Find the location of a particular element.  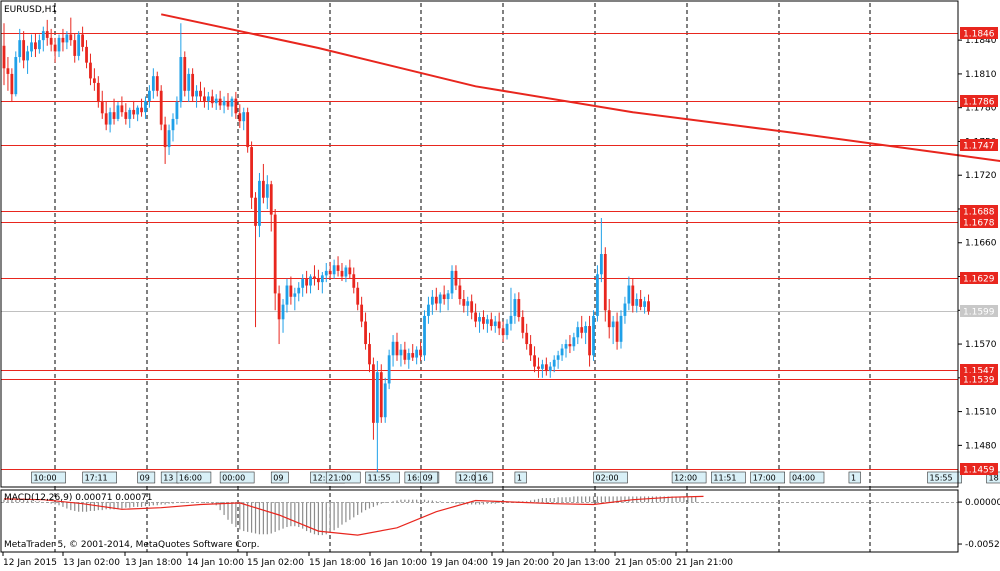

event-tag-label: 1 is located at coordinates (853, 478).